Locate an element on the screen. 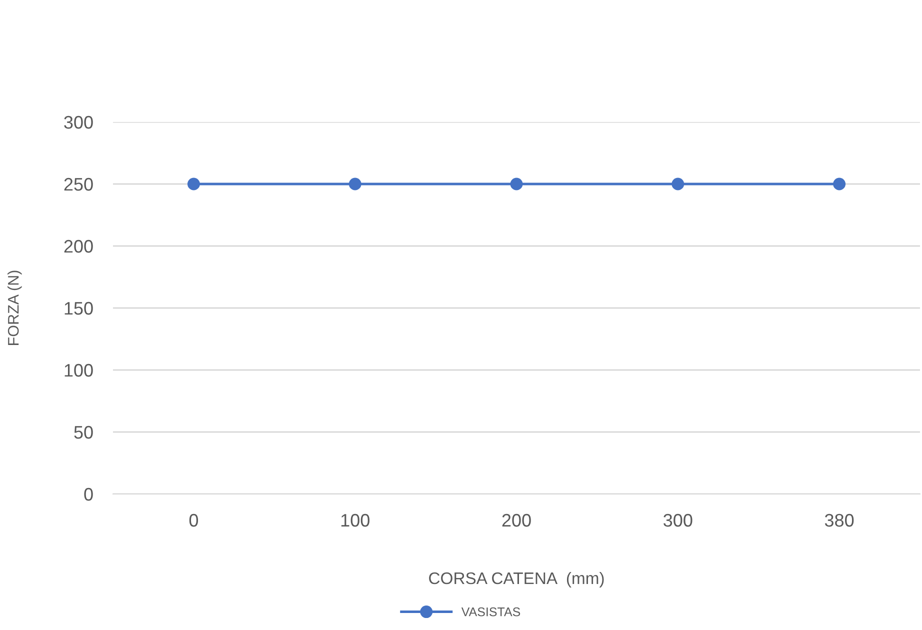 The image size is (922, 630). y-tick-label: 150 is located at coordinates (78, 308).